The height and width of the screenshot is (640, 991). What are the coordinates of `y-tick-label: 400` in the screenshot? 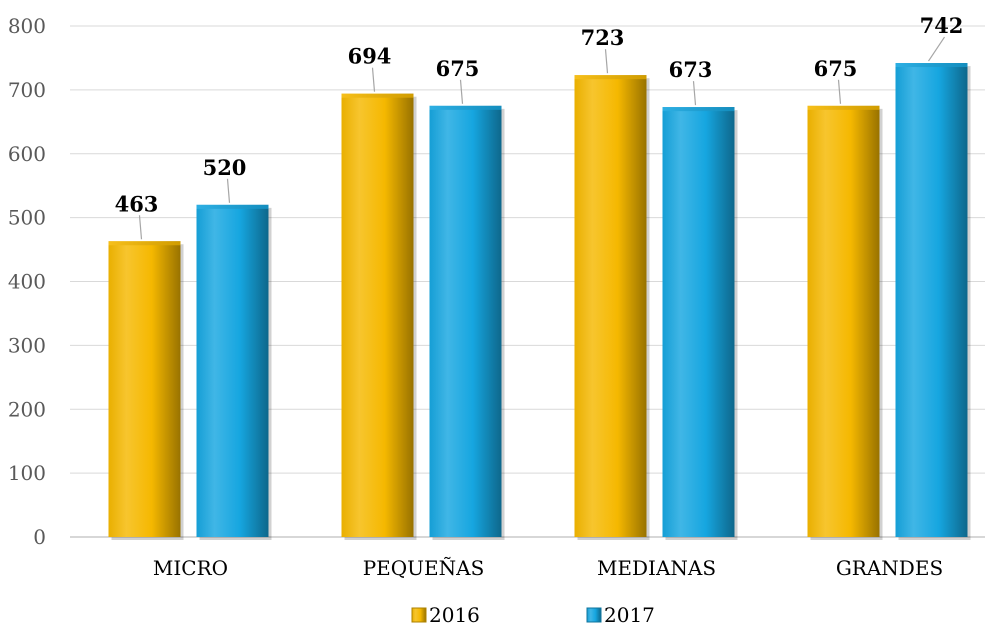 It's located at (27, 282).